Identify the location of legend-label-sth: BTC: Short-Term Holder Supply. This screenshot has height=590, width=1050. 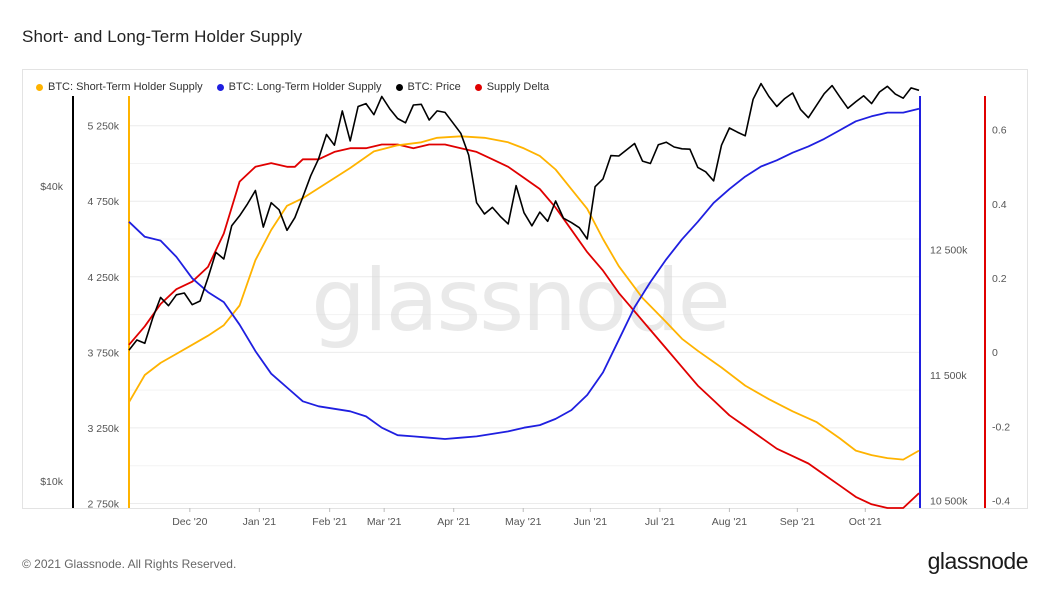
(125, 87).